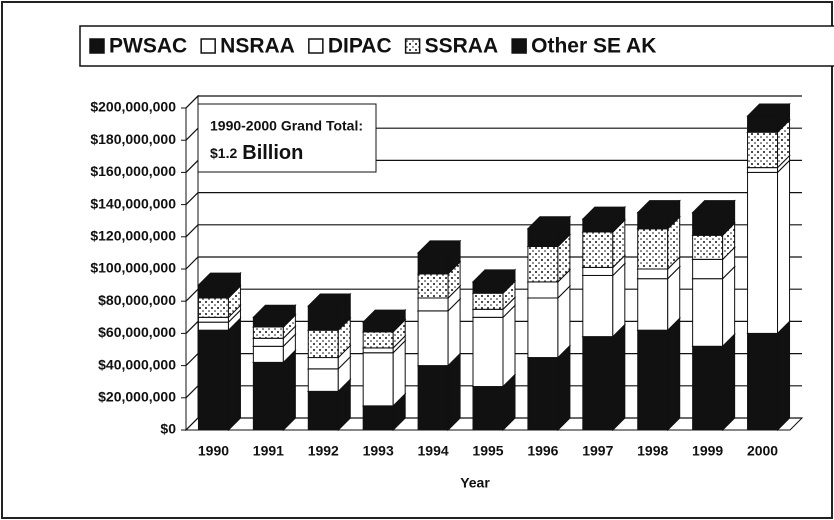 This screenshot has width=834, height=520. What do you see at coordinates (213, 451) in the screenshot?
I see `x-tick-label: 1990` at bounding box center [213, 451].